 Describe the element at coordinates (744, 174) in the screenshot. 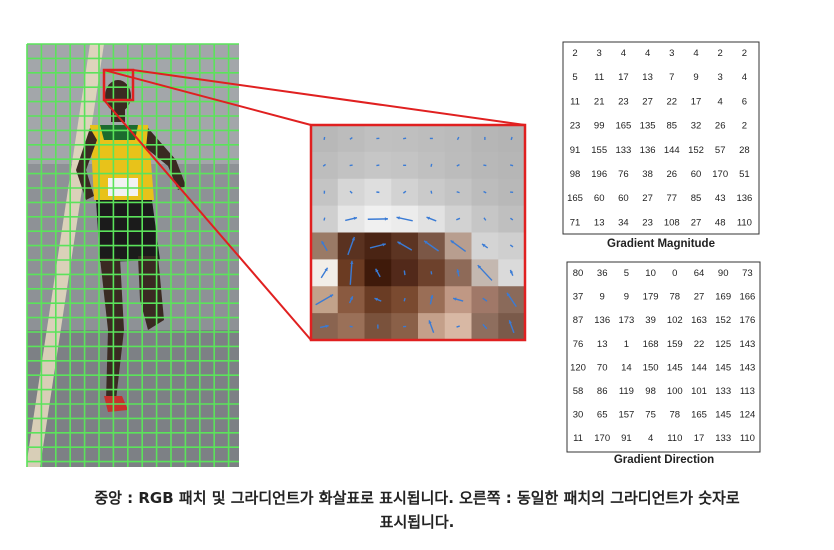

I see `table-cell: 51` at that location.